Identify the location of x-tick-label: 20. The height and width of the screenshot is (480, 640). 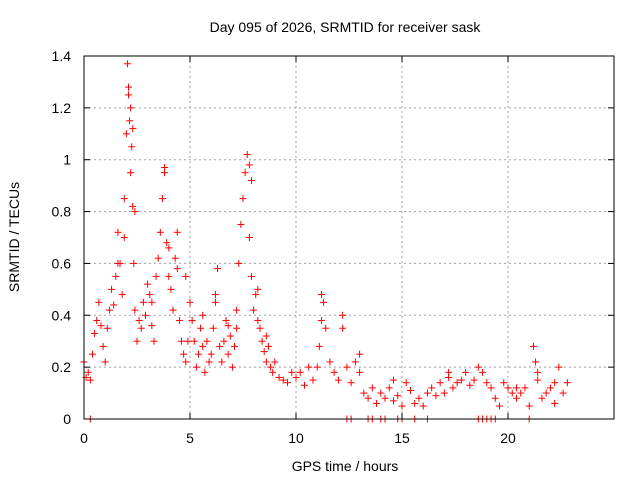
(508, 438).